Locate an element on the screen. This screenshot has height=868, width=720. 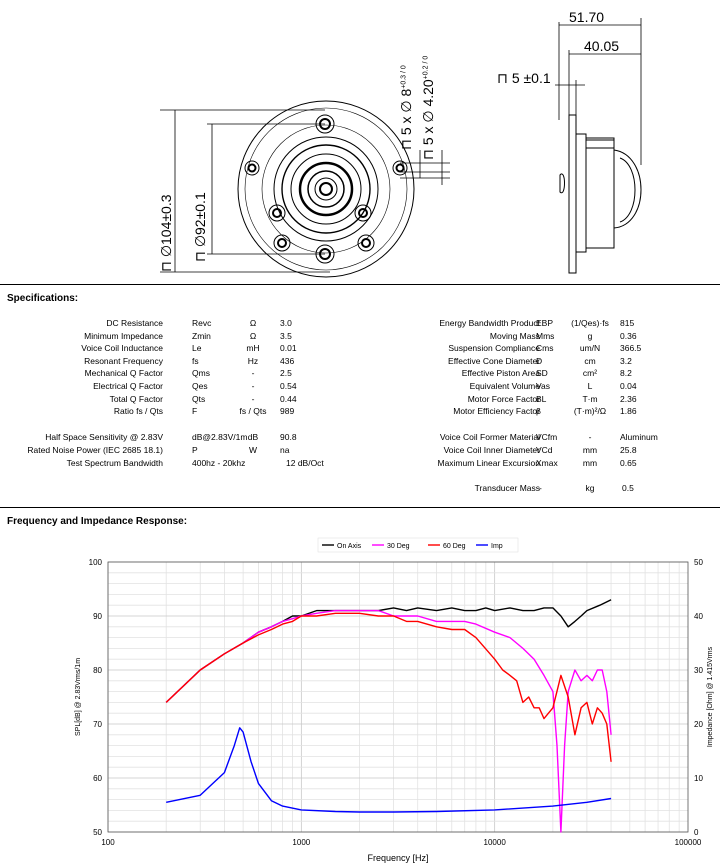
spec-symbol: dB@2.83V/1m is located at coordinates (220, 437).